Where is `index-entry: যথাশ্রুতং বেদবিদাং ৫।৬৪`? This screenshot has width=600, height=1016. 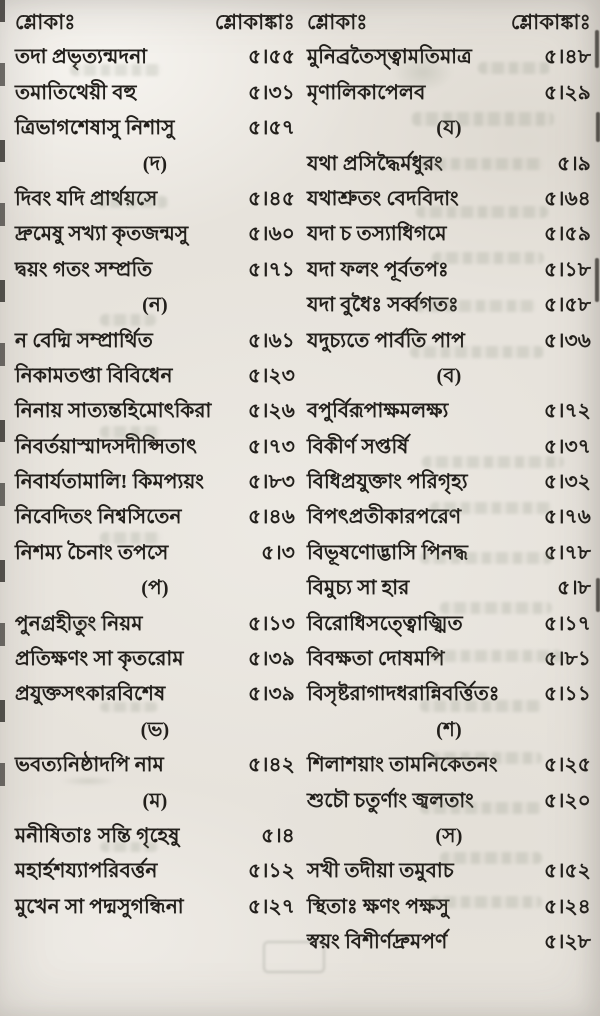
index-entry: যথাশ্রুতং বেদবিদাং ৫।৬৪ is located at coordinates (449, 199).